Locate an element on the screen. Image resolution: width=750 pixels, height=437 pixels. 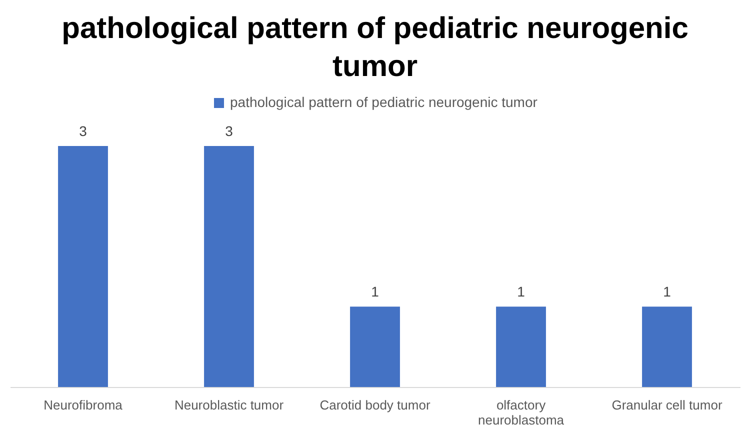
x-tick-label: Carotid body tumor is located at coordinates (375, 405).